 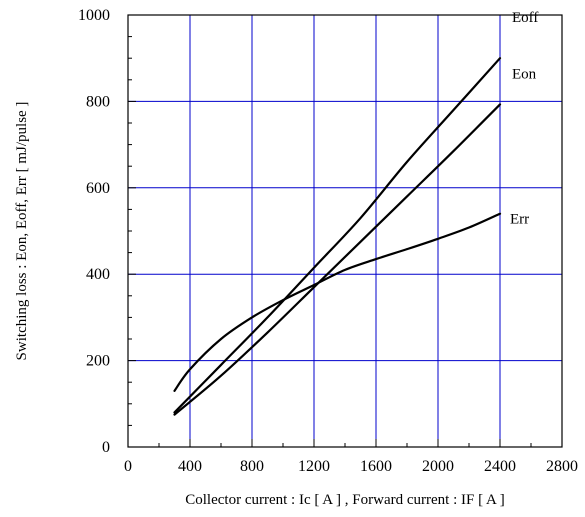 What do you see at coordinates (500, 466) in the screenshot?
I see `x-tick-label: 2400` at bounding box center [500, 466].